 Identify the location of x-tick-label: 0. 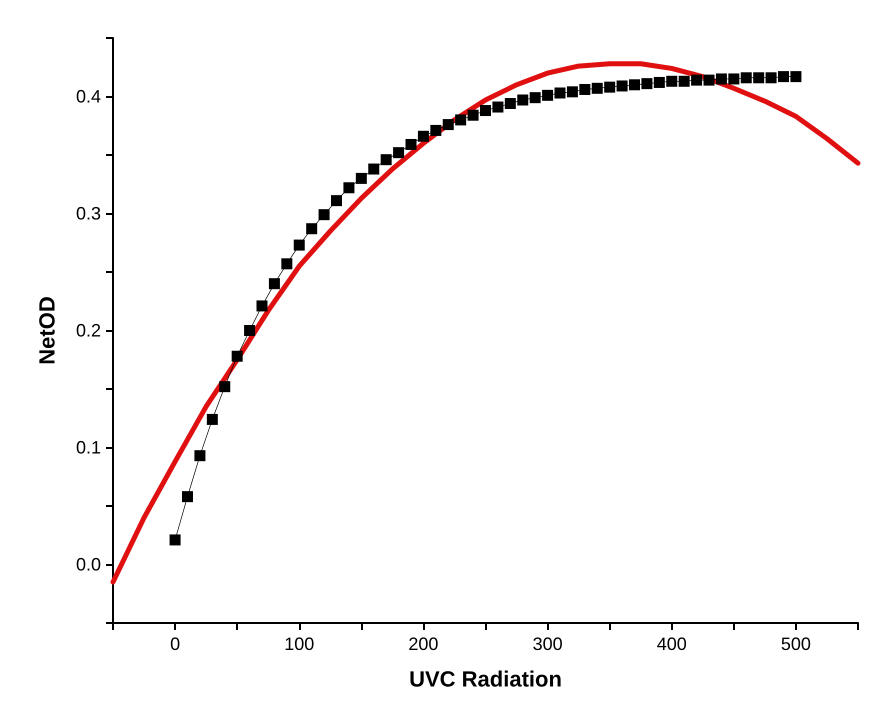
(175, 644).